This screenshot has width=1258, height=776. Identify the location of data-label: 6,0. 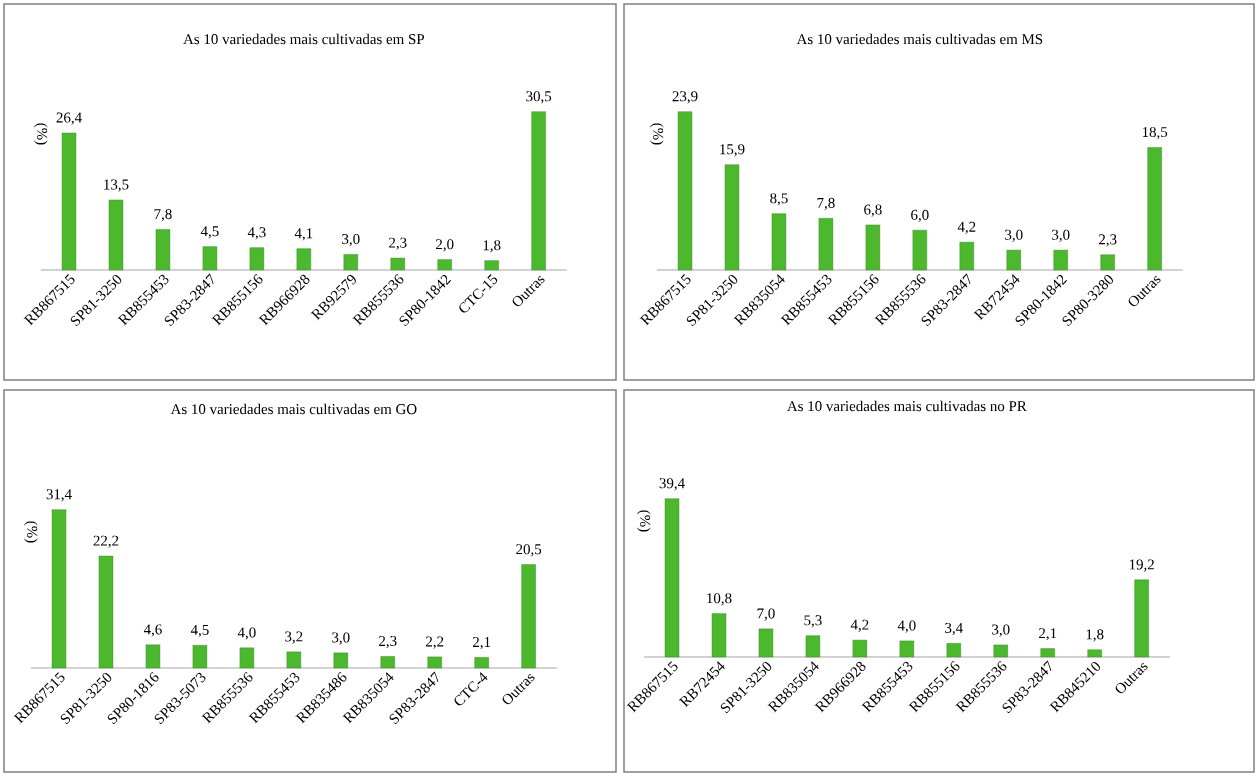
(920, 216).